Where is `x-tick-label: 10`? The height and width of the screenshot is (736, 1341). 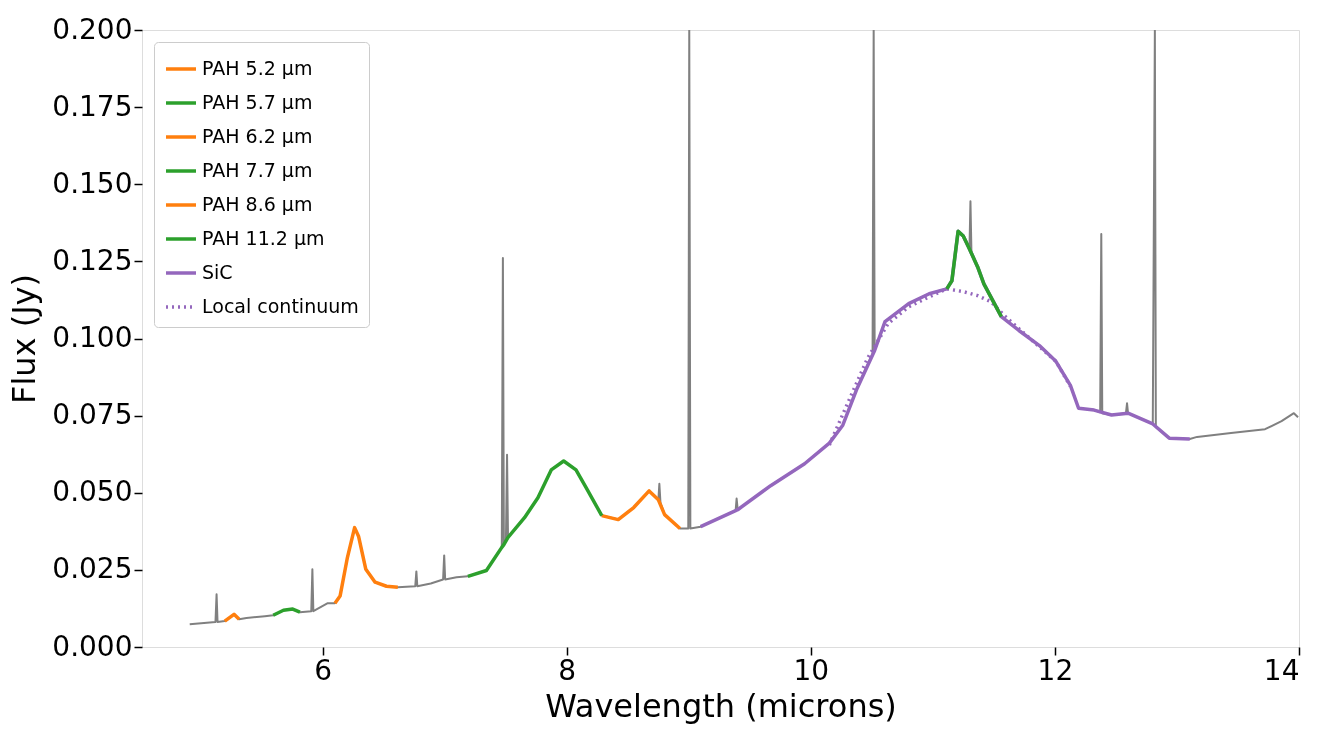 x-tick-label: 10 is located at coordinates (811, 670).